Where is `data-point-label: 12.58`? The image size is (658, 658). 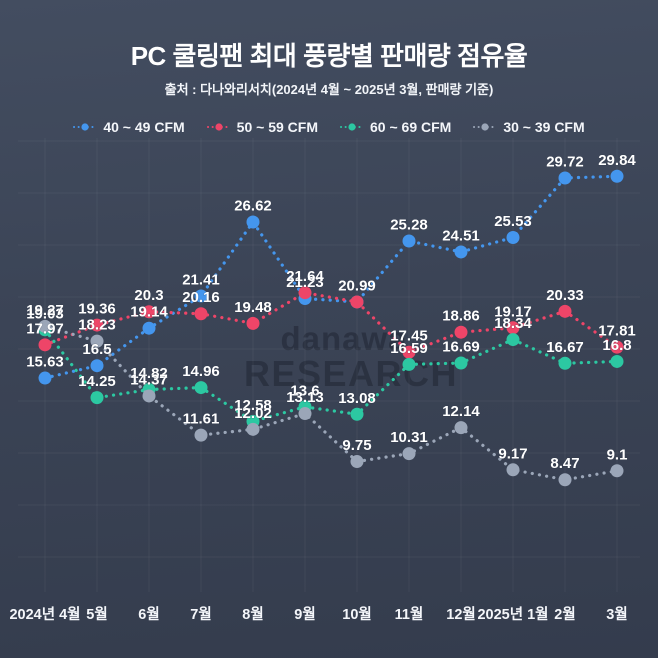 data-point-label: 12.58 is located at coordinates (253, 405).